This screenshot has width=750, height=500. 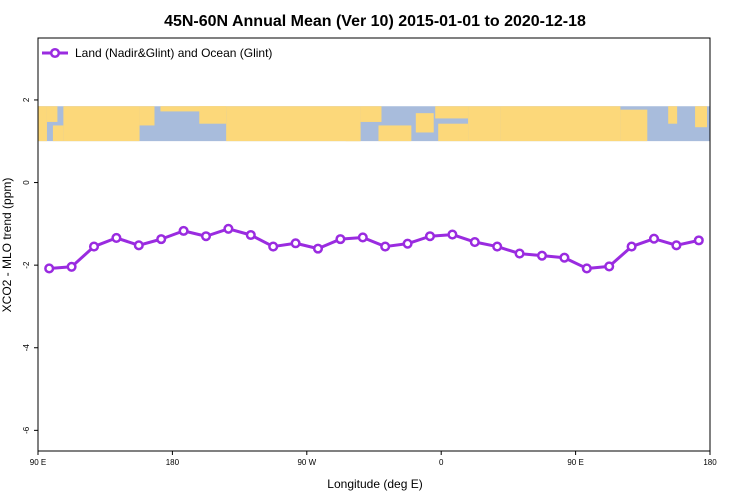 What do you see at coordinates (55, 53) in the screenshot?
I see `legend-swatch-marker` at bounding box center [55, 53].